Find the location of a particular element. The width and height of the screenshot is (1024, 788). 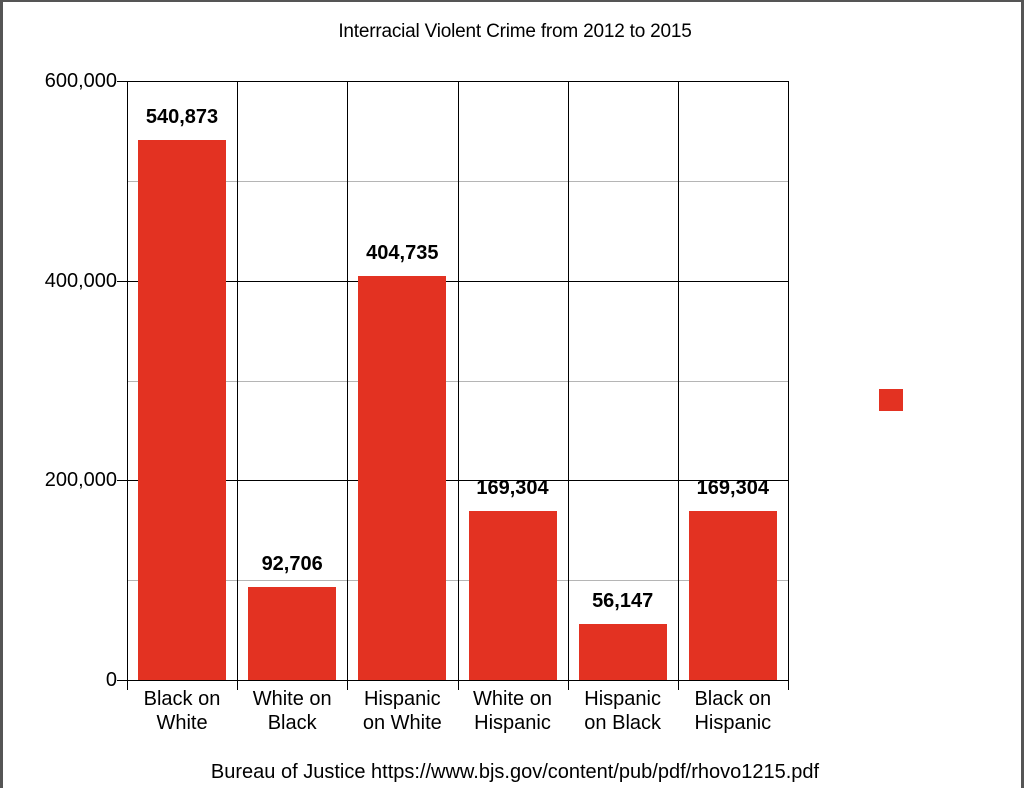

bar-value-label: 56,147 is located at coordinates (623, 600).